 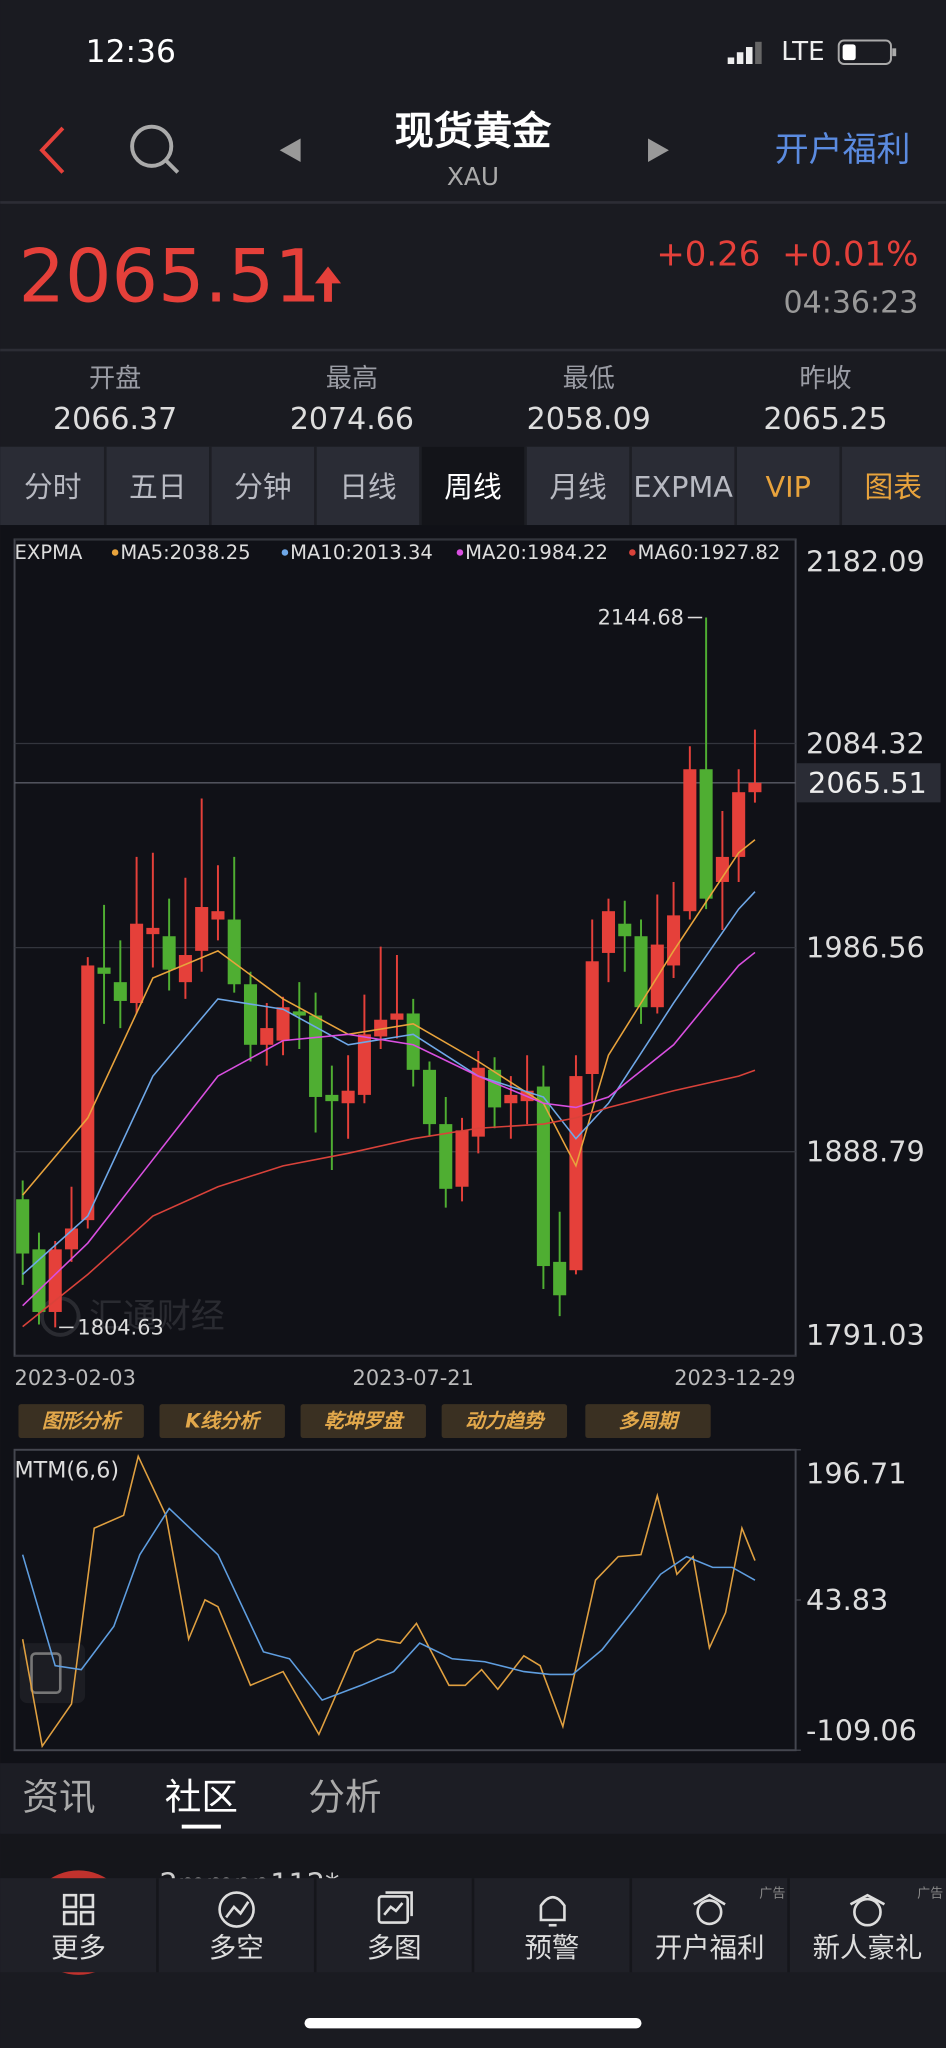 I want to click on prev-button, so click(x=290, y=150).